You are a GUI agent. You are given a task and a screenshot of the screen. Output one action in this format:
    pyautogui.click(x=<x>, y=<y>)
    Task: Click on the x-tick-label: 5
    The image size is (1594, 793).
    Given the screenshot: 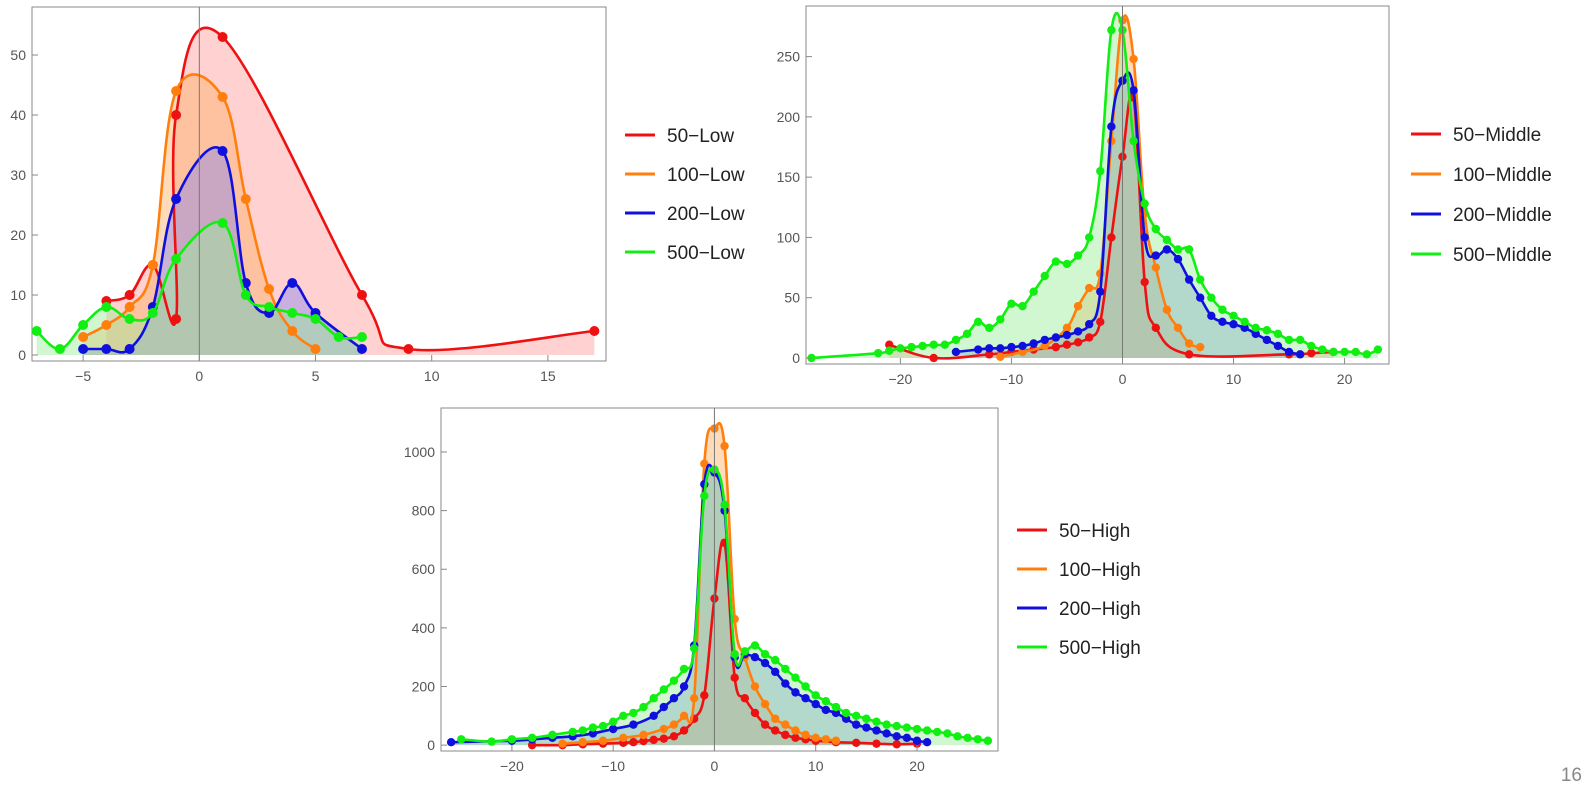 What is the action you would take?
    pyautogui.click(x=316, y=376)
    